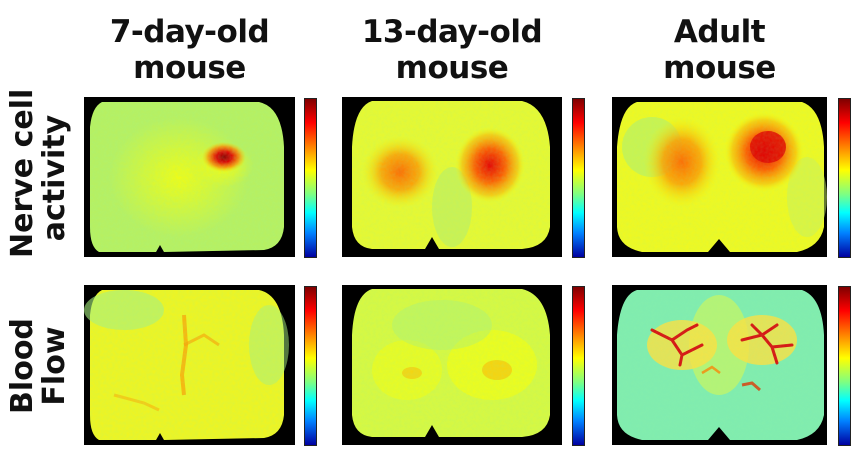  What do you see at coordinates (310, 178) in the screenshot?
I see `colorbar-nerve-7-day` at bounding box center [310, 178].